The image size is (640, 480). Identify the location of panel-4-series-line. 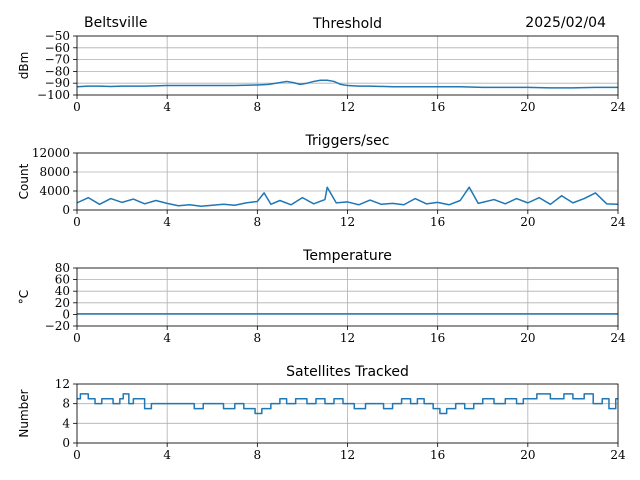
(347, 404).